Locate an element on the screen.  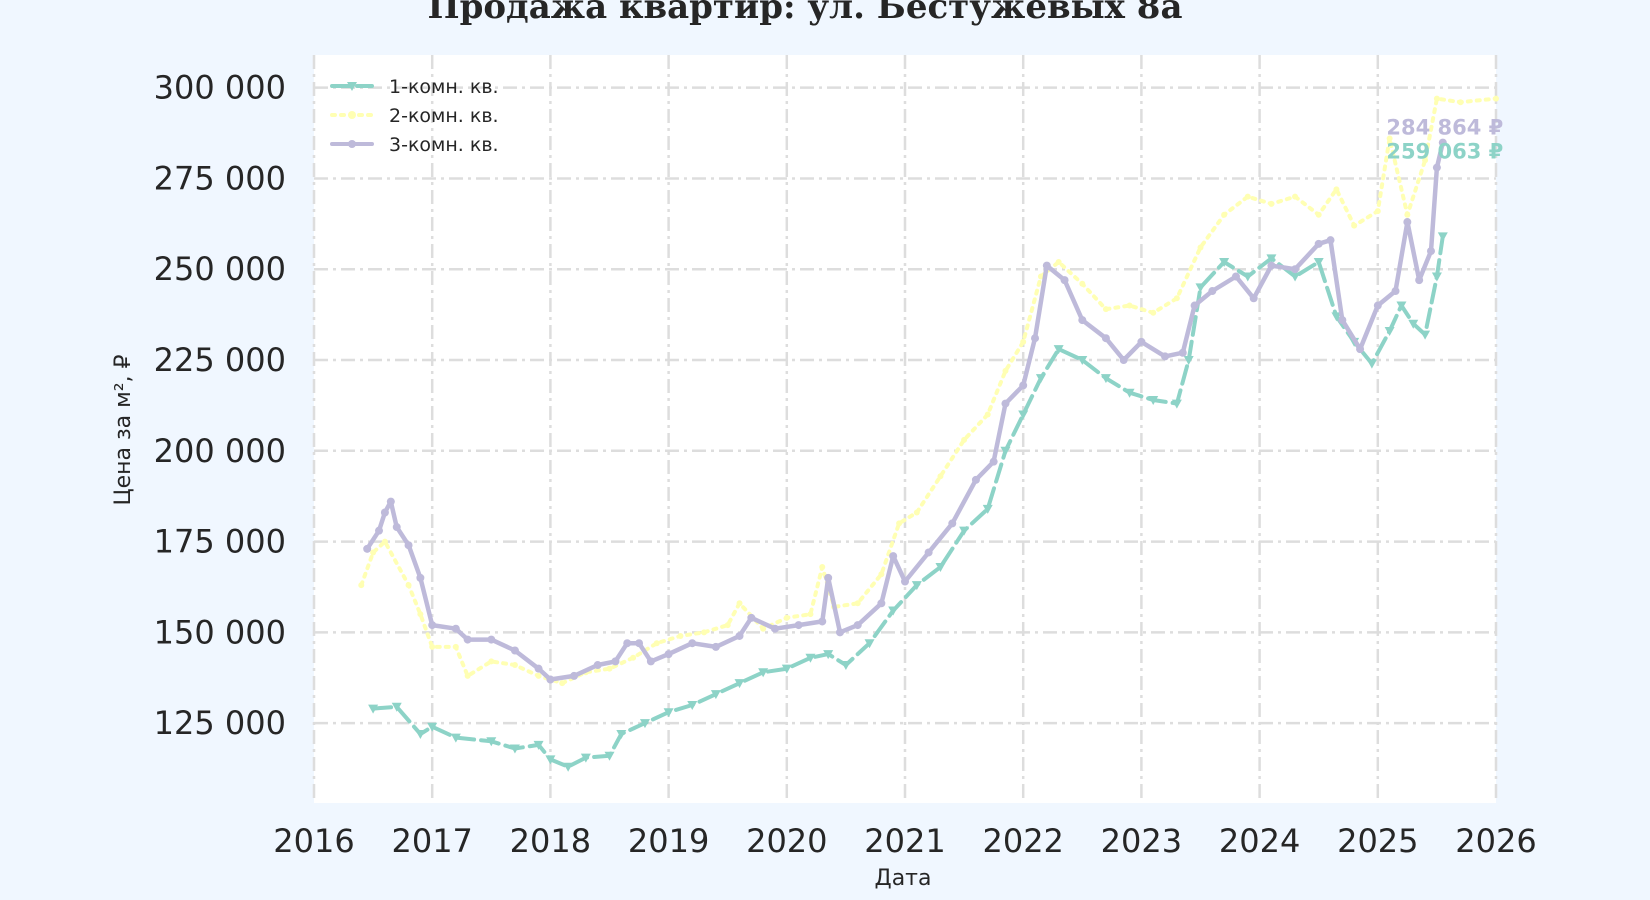
legend: 1-комн. кв. 2-комн. кв. 3-комн. кв. is located at coordinates (414, 116).